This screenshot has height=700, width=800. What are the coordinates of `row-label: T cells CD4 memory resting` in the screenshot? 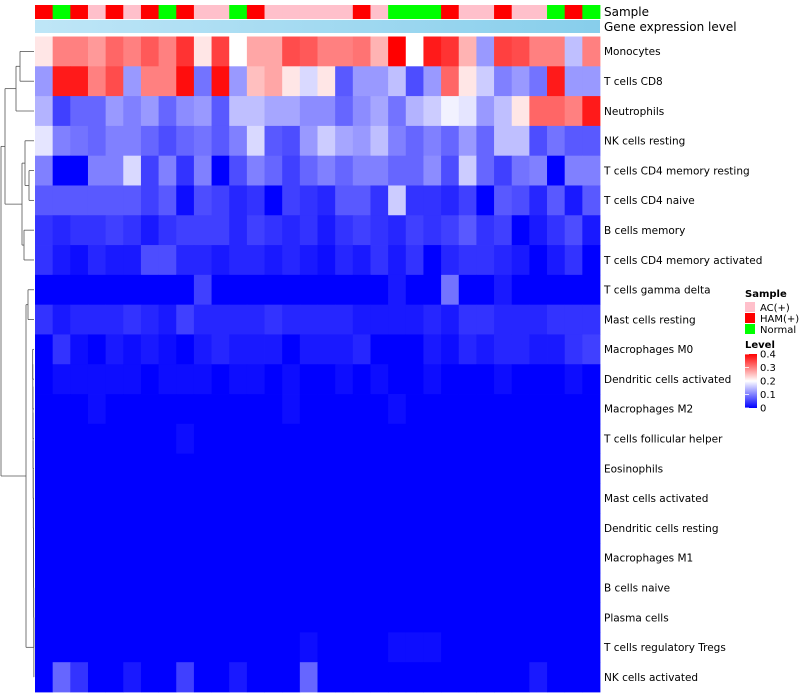 It's located at (676, 171).